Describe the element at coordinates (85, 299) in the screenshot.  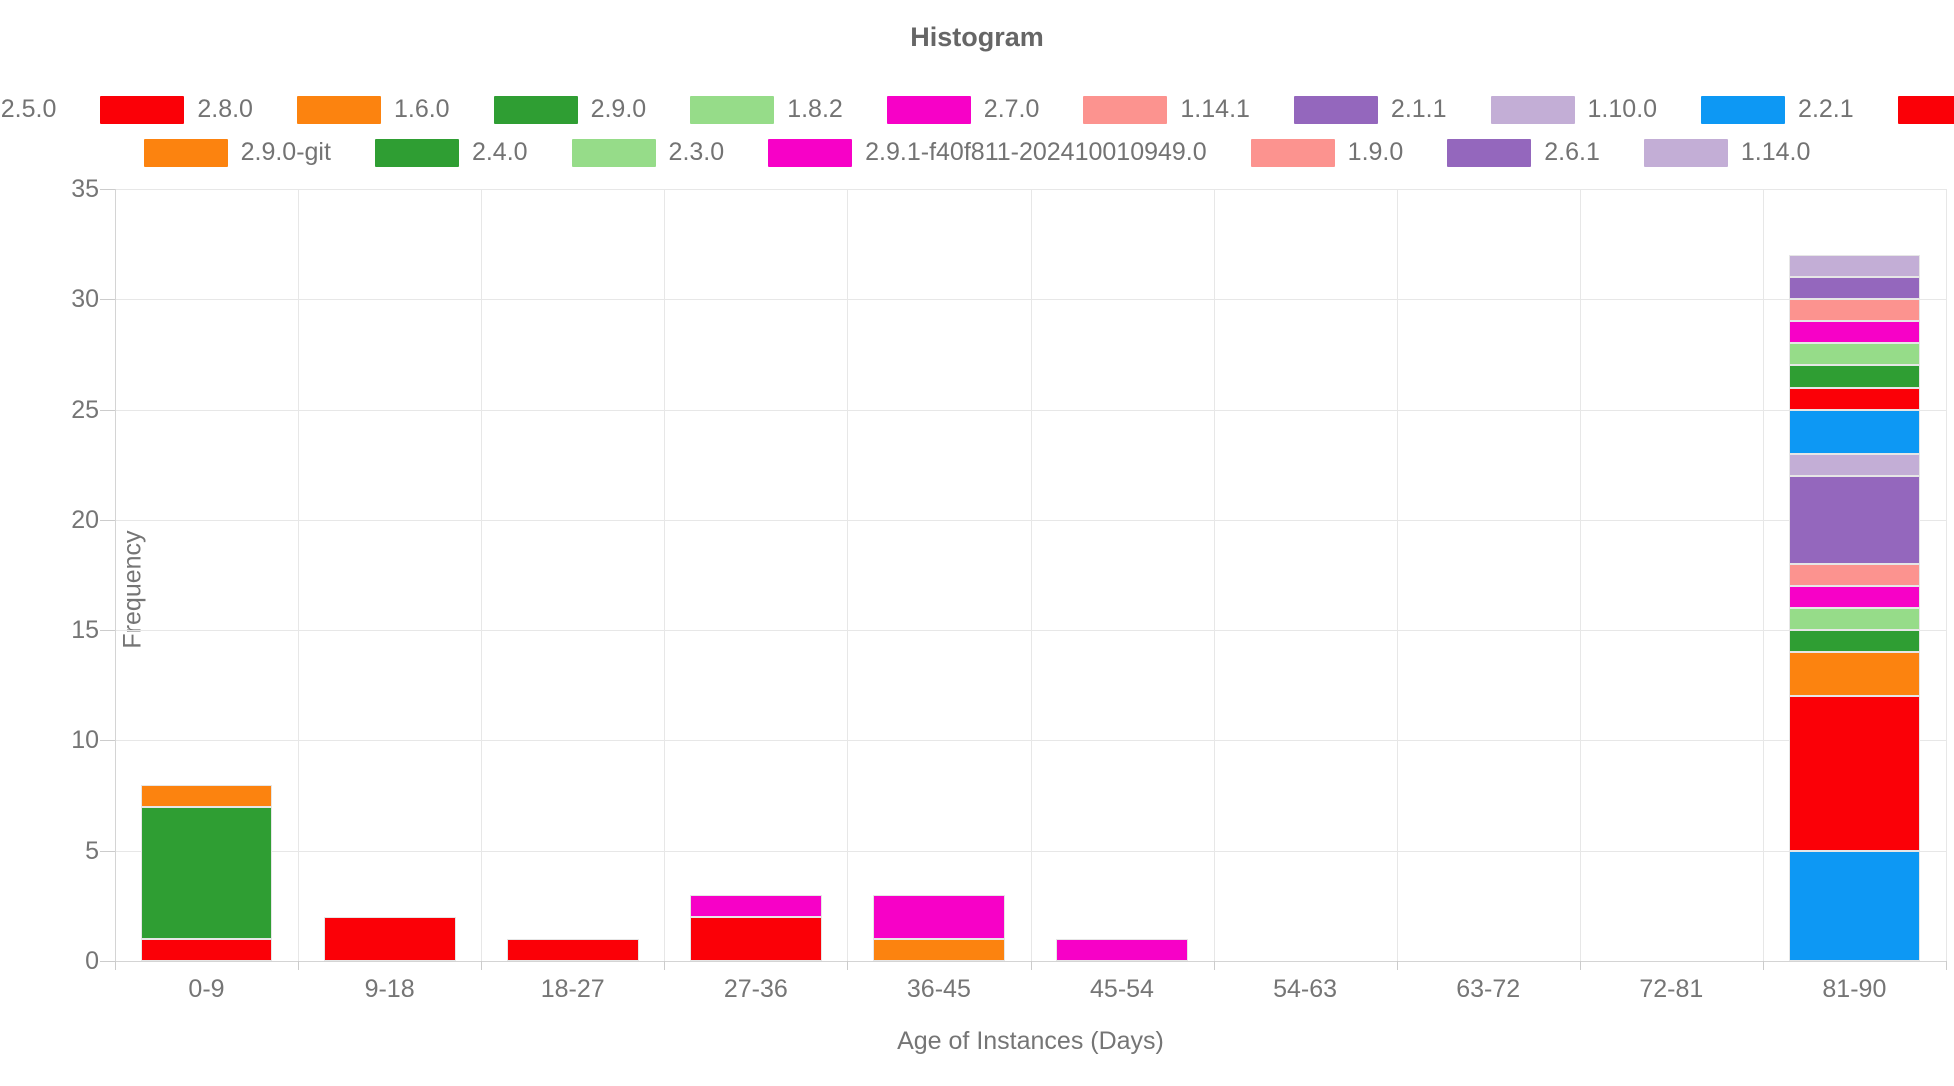
I see `y-tick-label: 30` at that location.